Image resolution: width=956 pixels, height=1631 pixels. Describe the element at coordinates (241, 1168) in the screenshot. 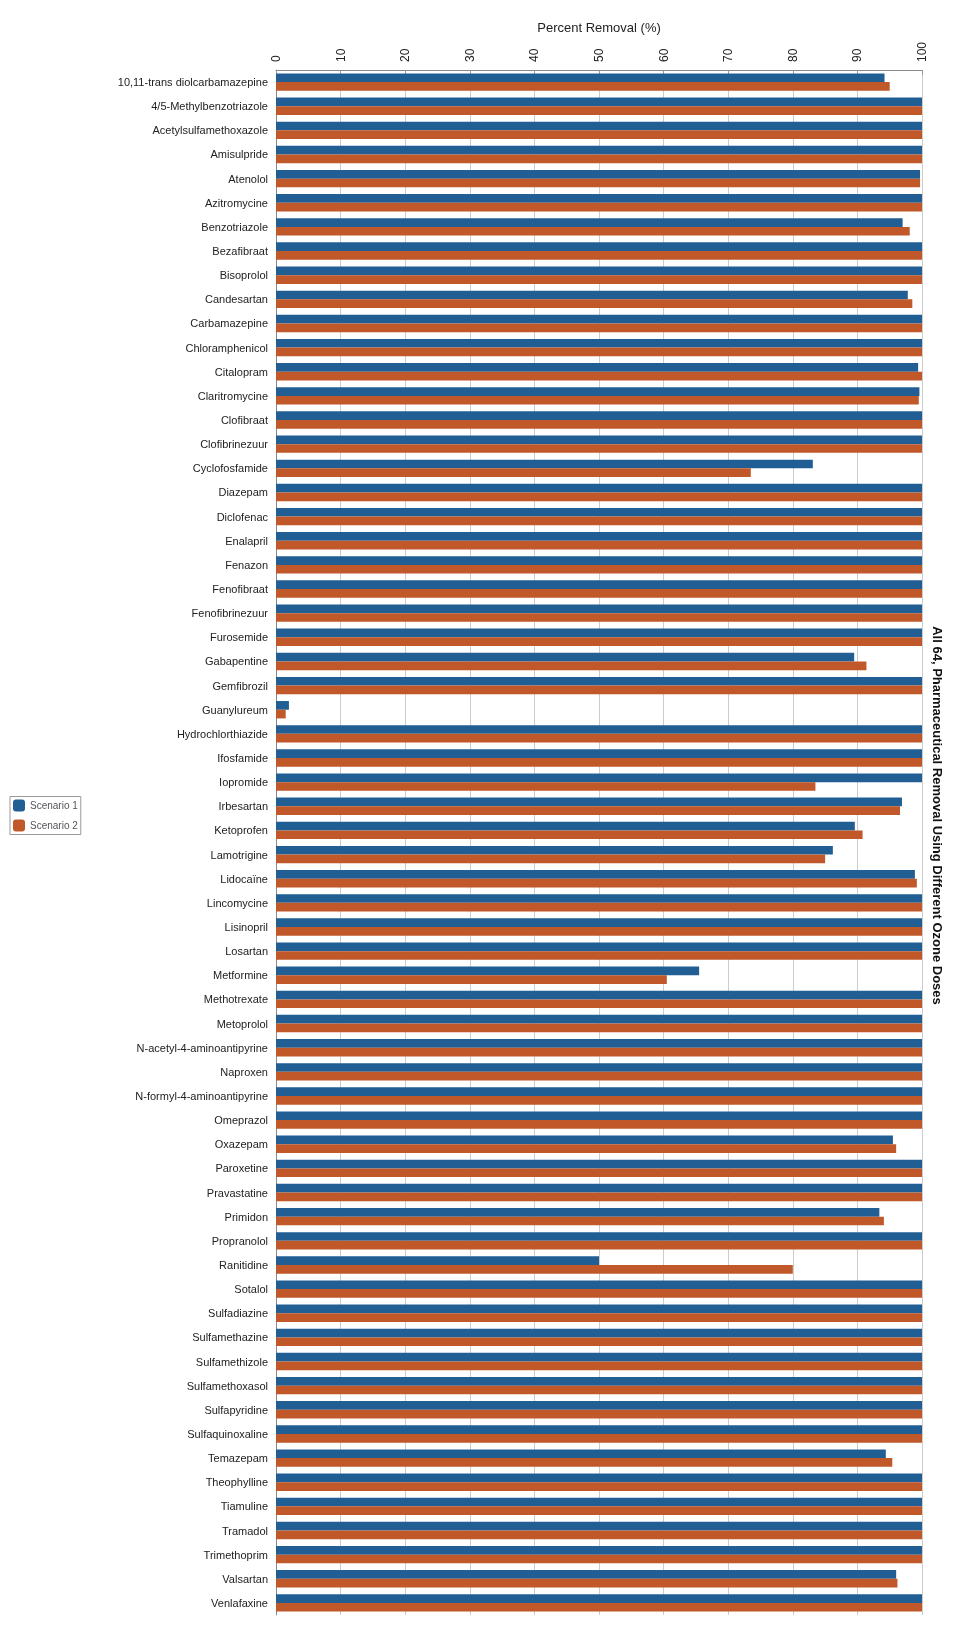

I see `y-tick-label: Paroxetine` at that location.